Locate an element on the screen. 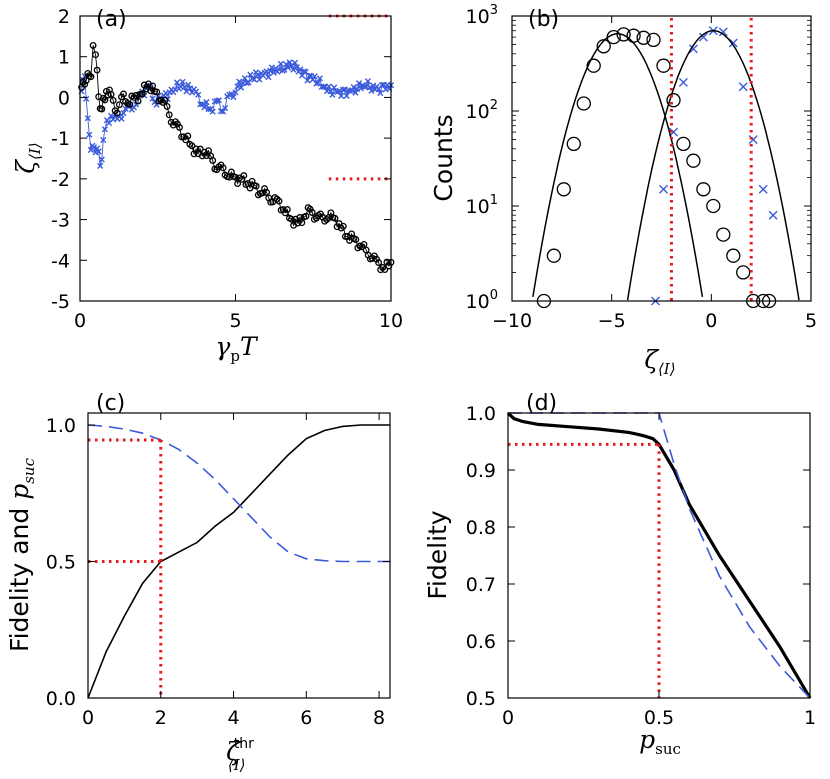 The height and width of the screenshot is (779, 830). y-tick-label: 10¹ is located at coordinates (482, 205).